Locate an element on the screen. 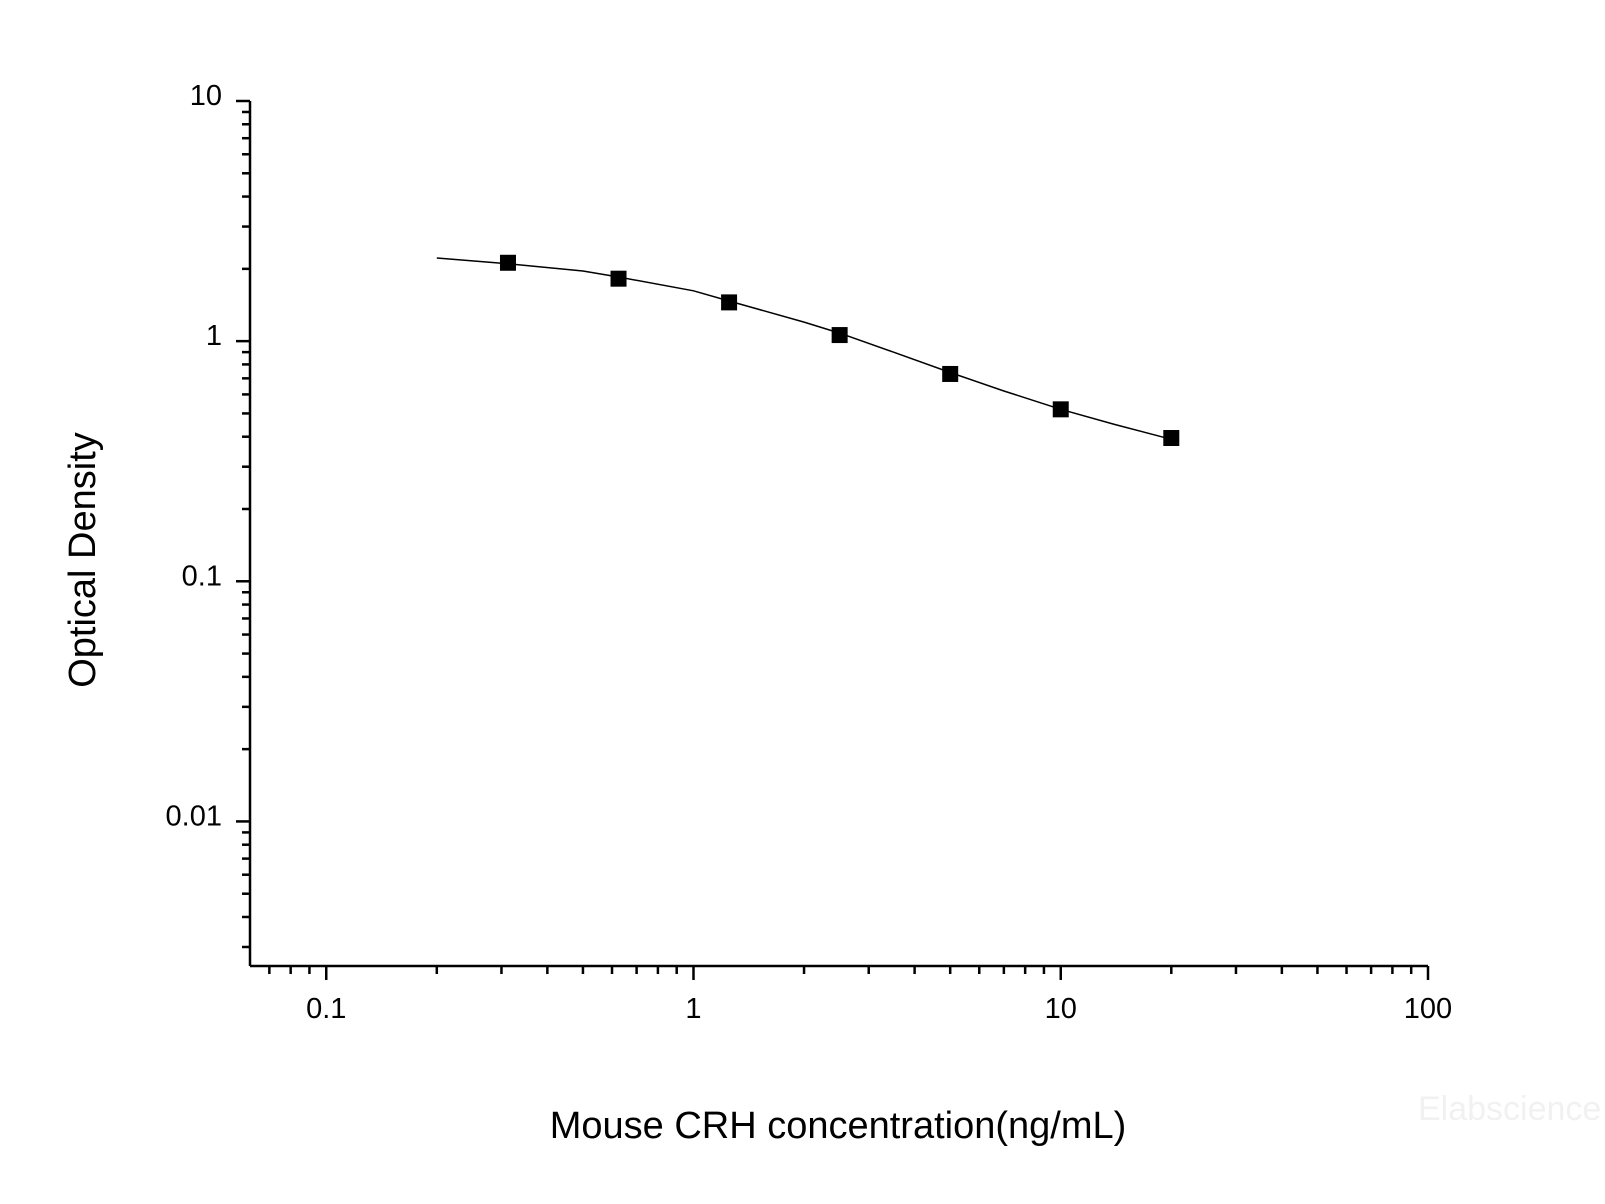  y-tick-label: 1 is located at coordinates (214, 336).